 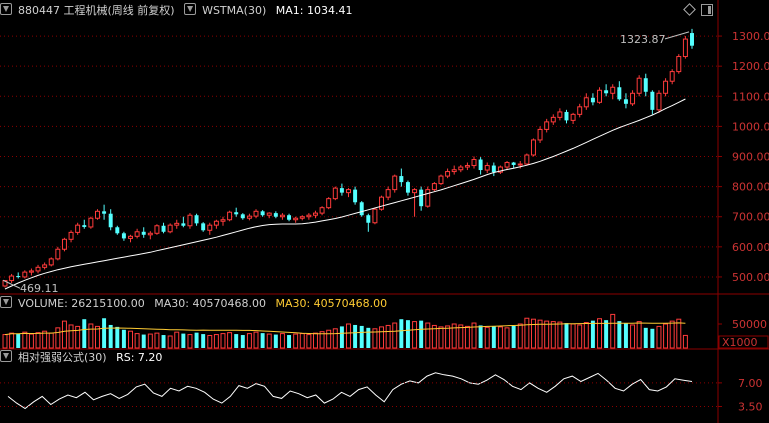 I want to click on ma-value: MA1: 1034.41, so click(x=314, y=10).